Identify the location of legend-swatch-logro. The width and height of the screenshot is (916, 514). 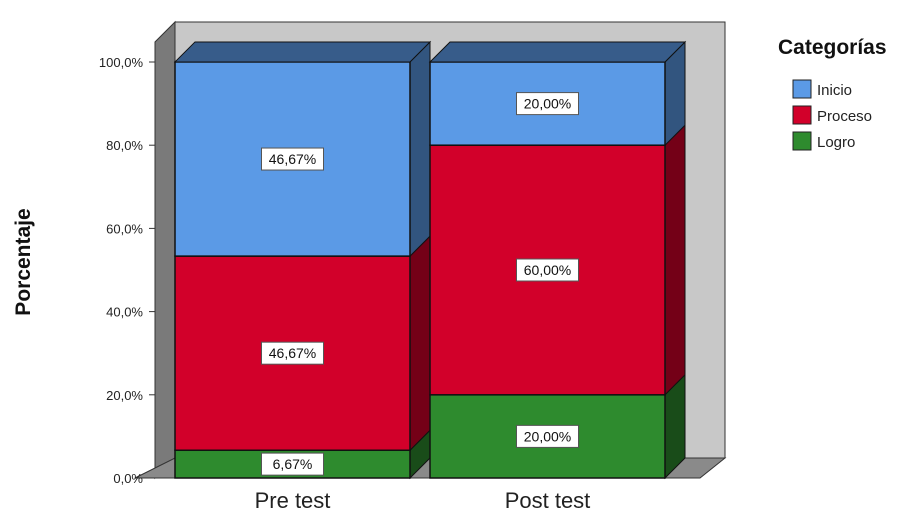
(802, 141).